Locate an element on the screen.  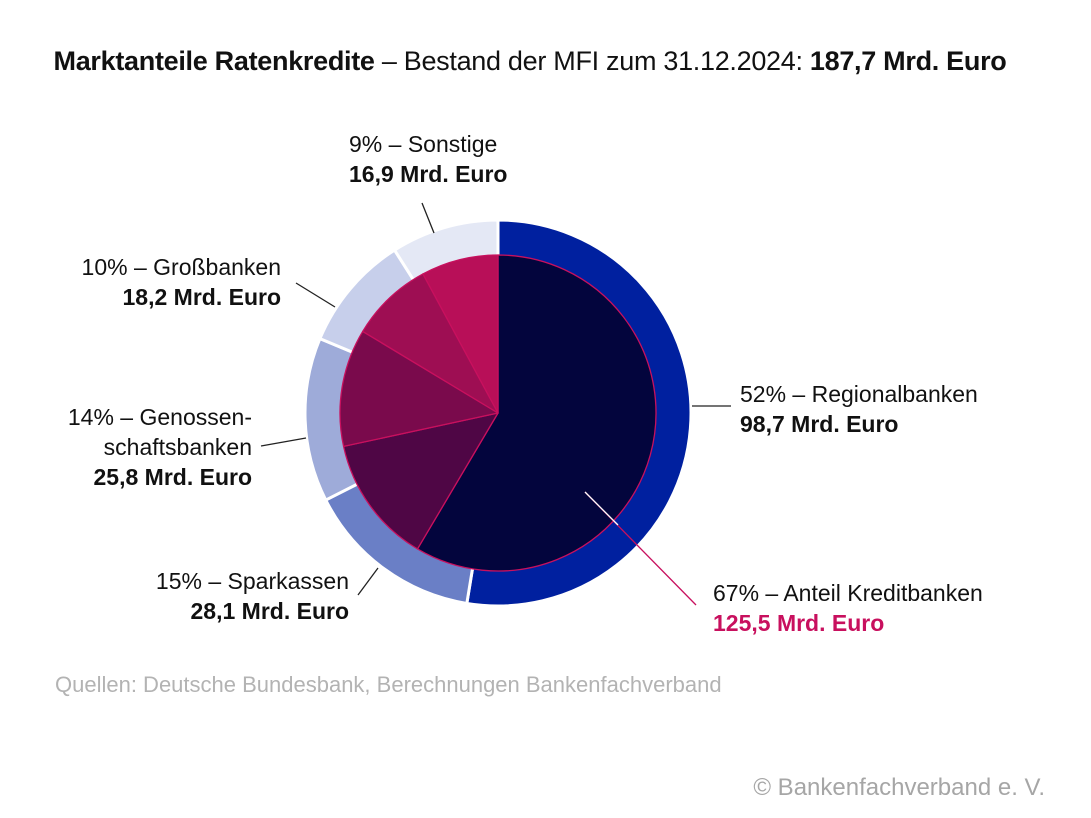
copyright: © Bankenfachverband e. V. is located at coordinates (899, 787).